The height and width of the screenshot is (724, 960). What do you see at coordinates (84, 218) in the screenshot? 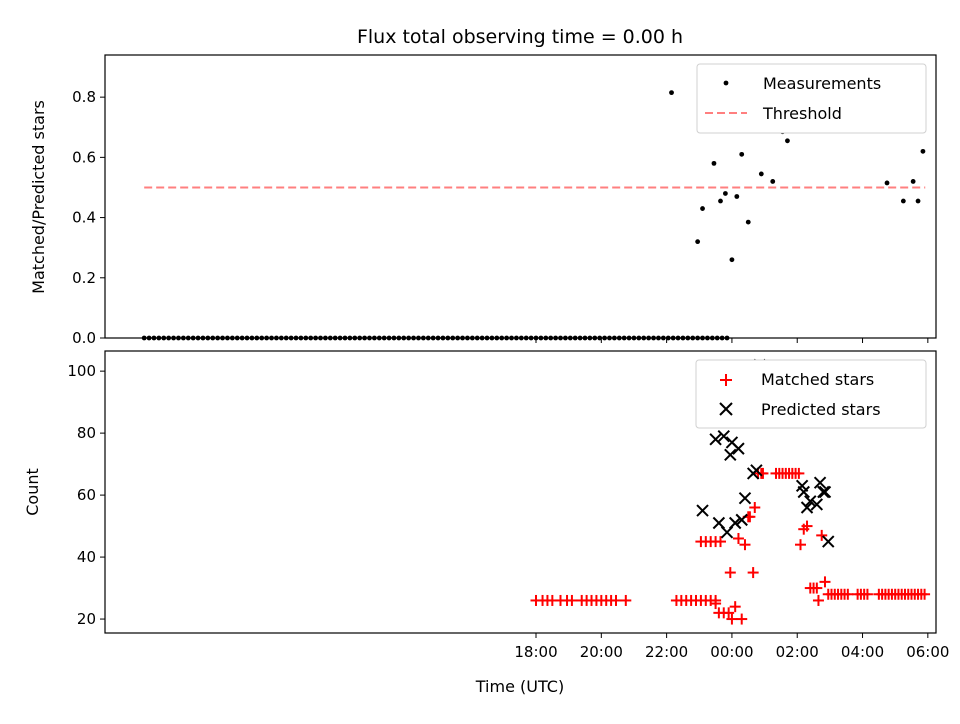
I see `top-y-tick-label-2: 0.4` at bounding box center [84, 218].